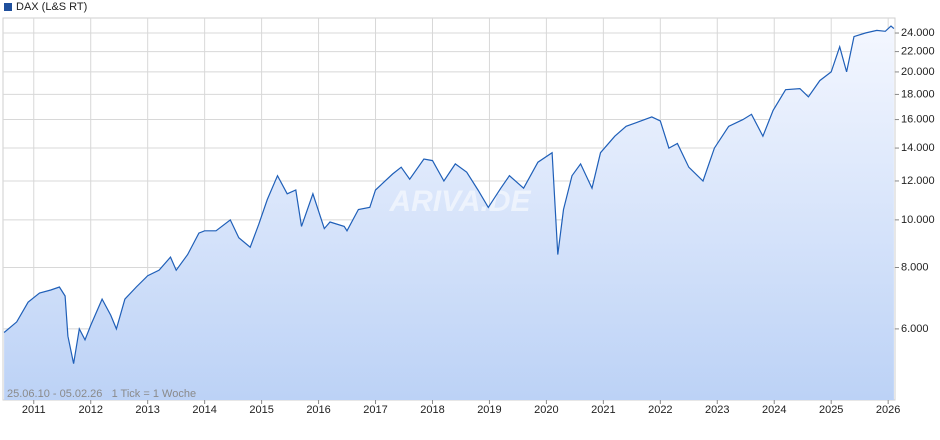  I want to click on y-tick-label: 8.000, so click(915, 267).